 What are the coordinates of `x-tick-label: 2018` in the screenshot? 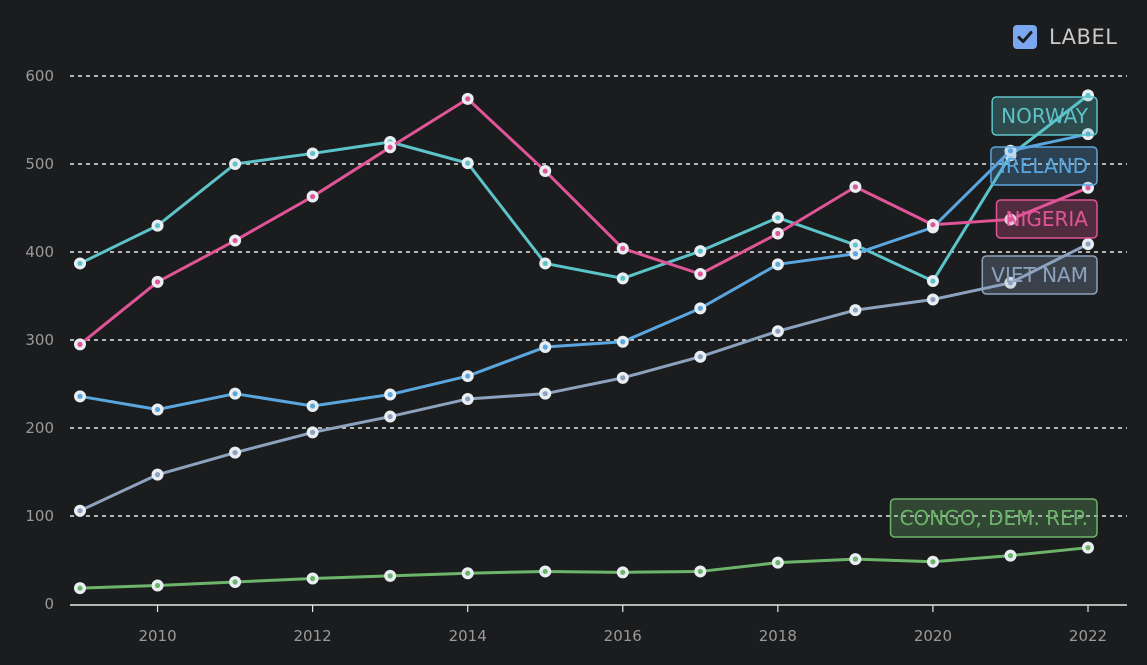 It's located at (778, 636).